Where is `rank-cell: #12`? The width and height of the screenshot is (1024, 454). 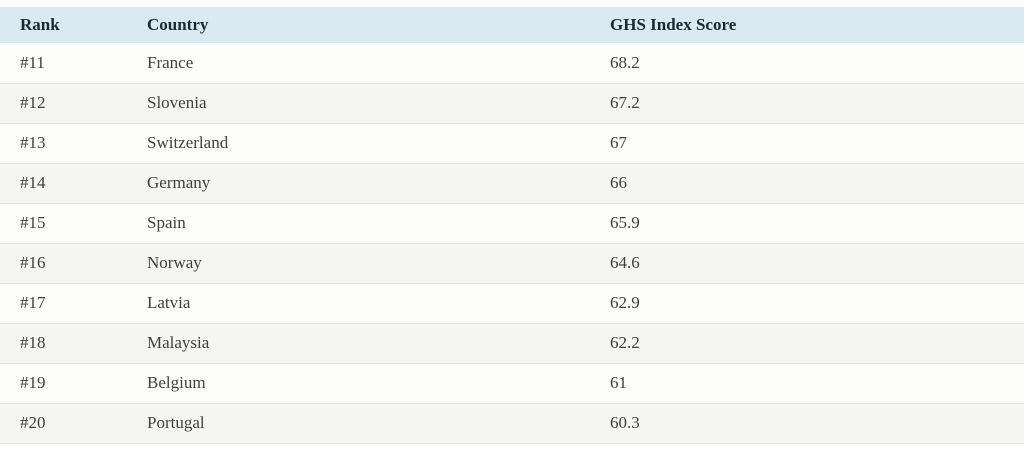 rank-cell: #12 is located at coordinates (63, 103).